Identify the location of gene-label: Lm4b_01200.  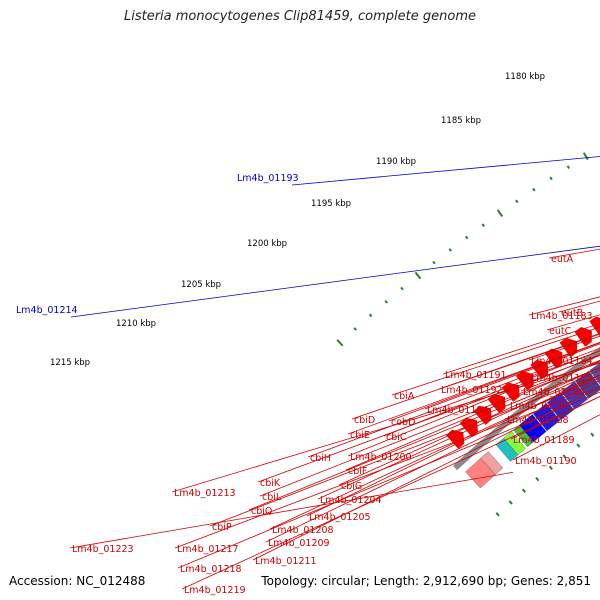
(381, 457).